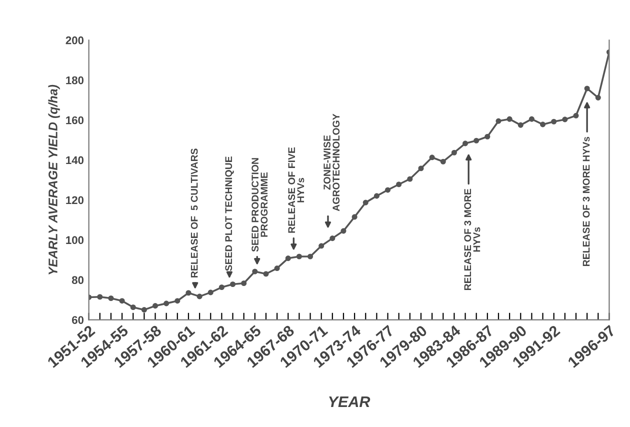 The width and height of the screenshot is (630, 427). Describe the element at coordinates (78, 320) in the screenshot. I see `y-tick-label: 60` at that location.